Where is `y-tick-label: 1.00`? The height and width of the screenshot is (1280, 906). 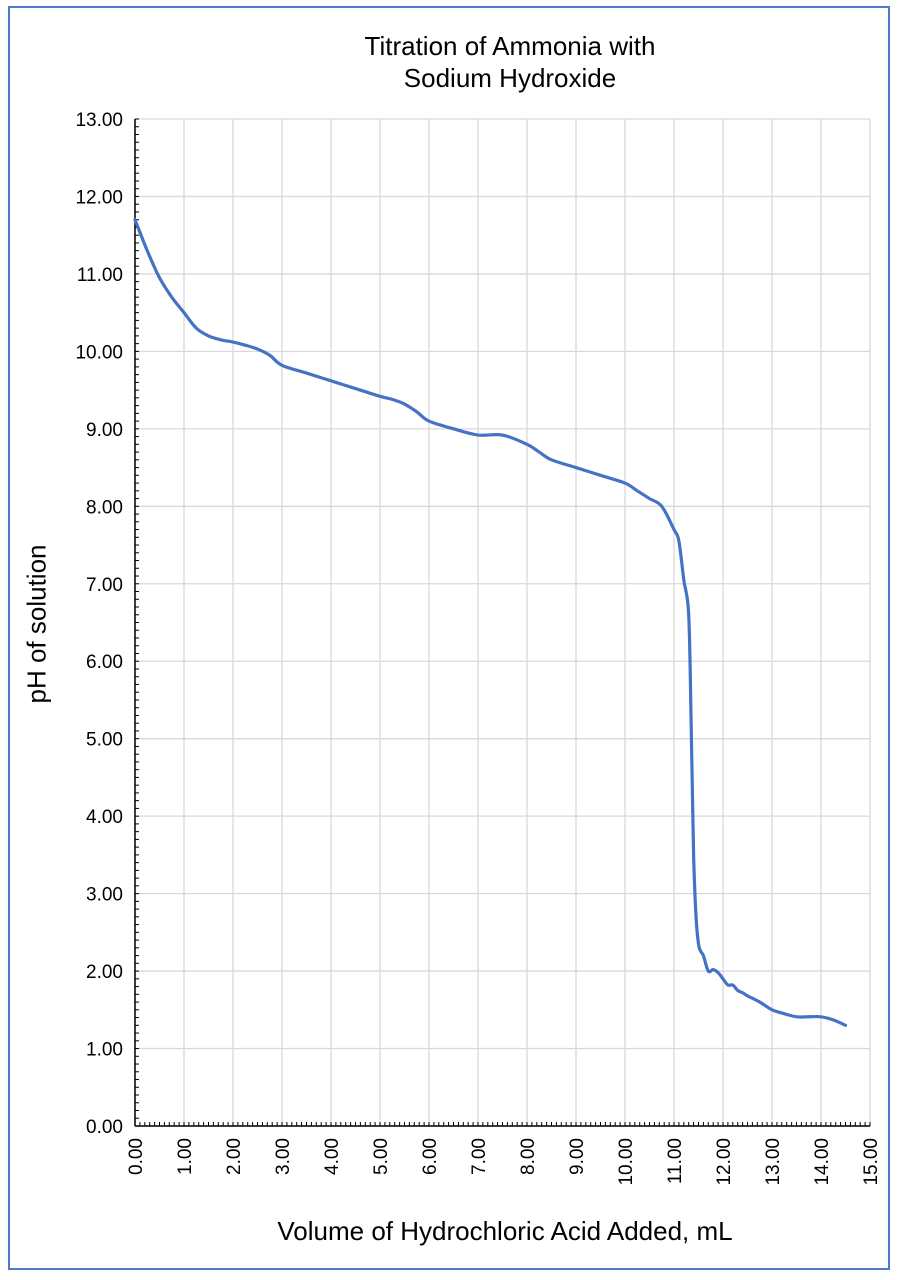
y-tick-label: 1.00 is located at coordinates (104, 1050).